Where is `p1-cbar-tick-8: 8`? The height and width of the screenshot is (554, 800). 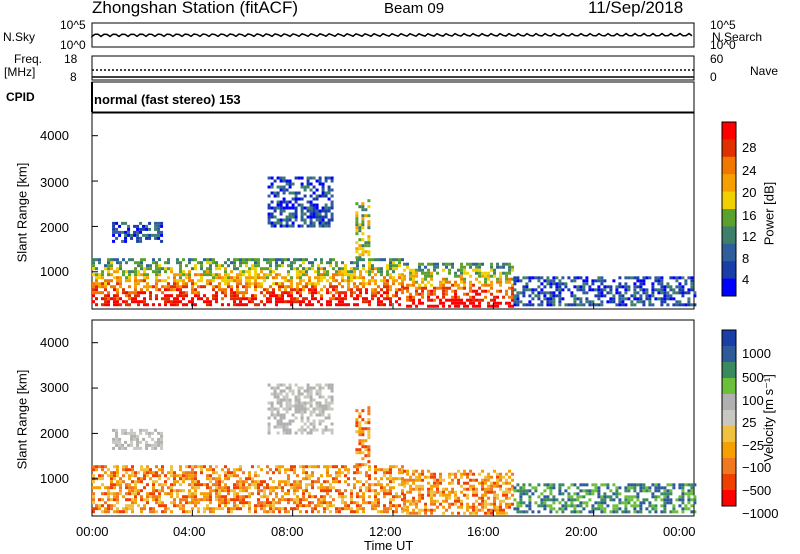 p1-cbar-tick-8: 8 is located at coordinates (746, 258).